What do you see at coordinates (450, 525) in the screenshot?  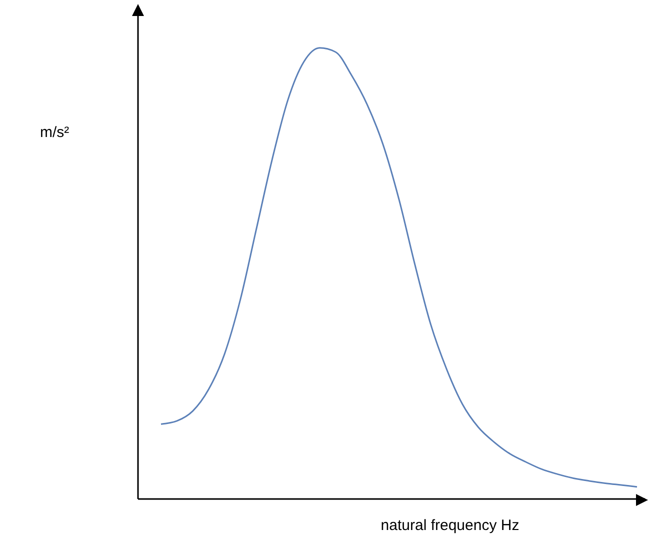 I see `x-axis-title: natural frequency Hz` at bounding box center [450, 525].